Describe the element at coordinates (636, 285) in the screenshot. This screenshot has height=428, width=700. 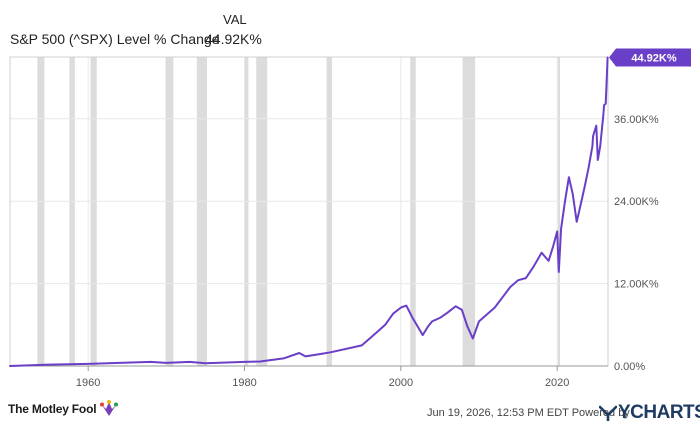
I see `y-tick-label-1: 12.00K%` at that location.